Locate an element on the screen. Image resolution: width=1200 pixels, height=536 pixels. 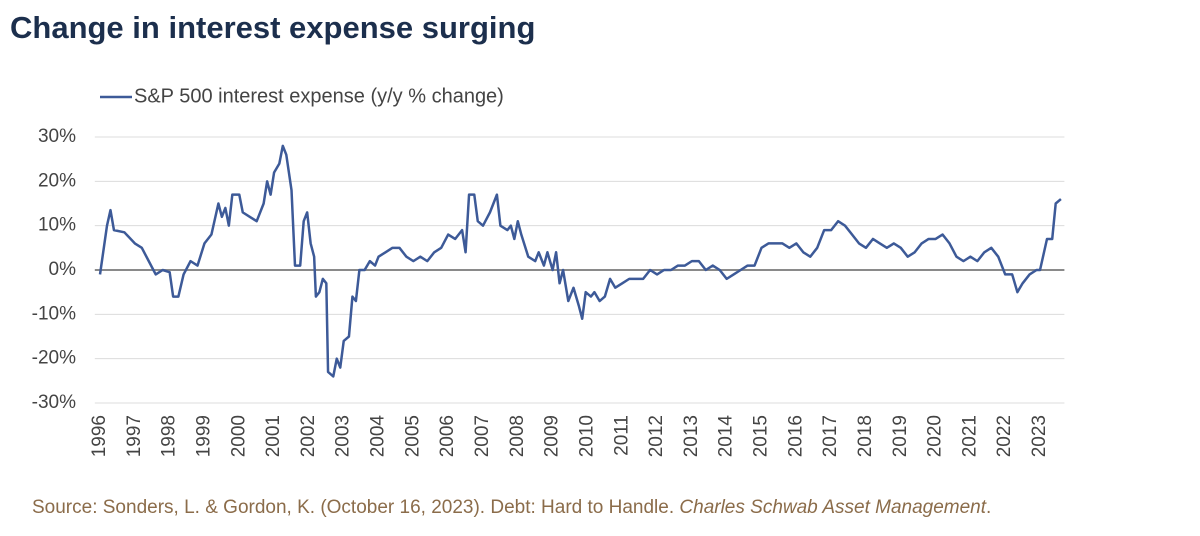
x-tick-label: 2020 is located at coordinates (935, 436).